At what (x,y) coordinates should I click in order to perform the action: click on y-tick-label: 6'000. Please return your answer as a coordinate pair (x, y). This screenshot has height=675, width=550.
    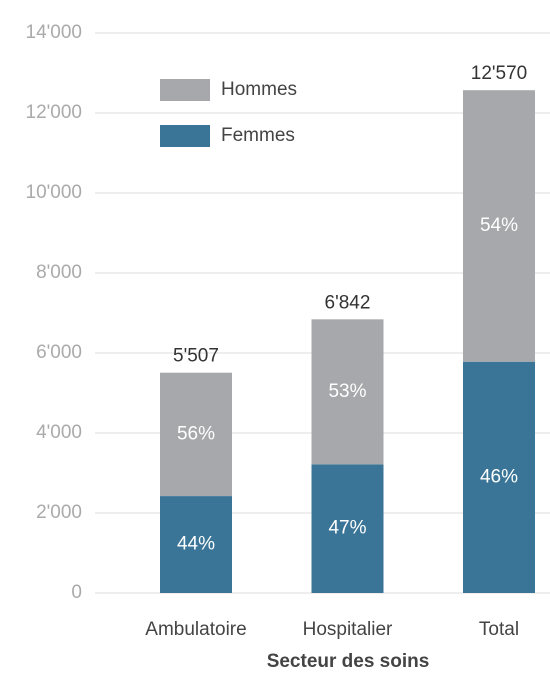
    Looking at the image, I should click on (59, 352).